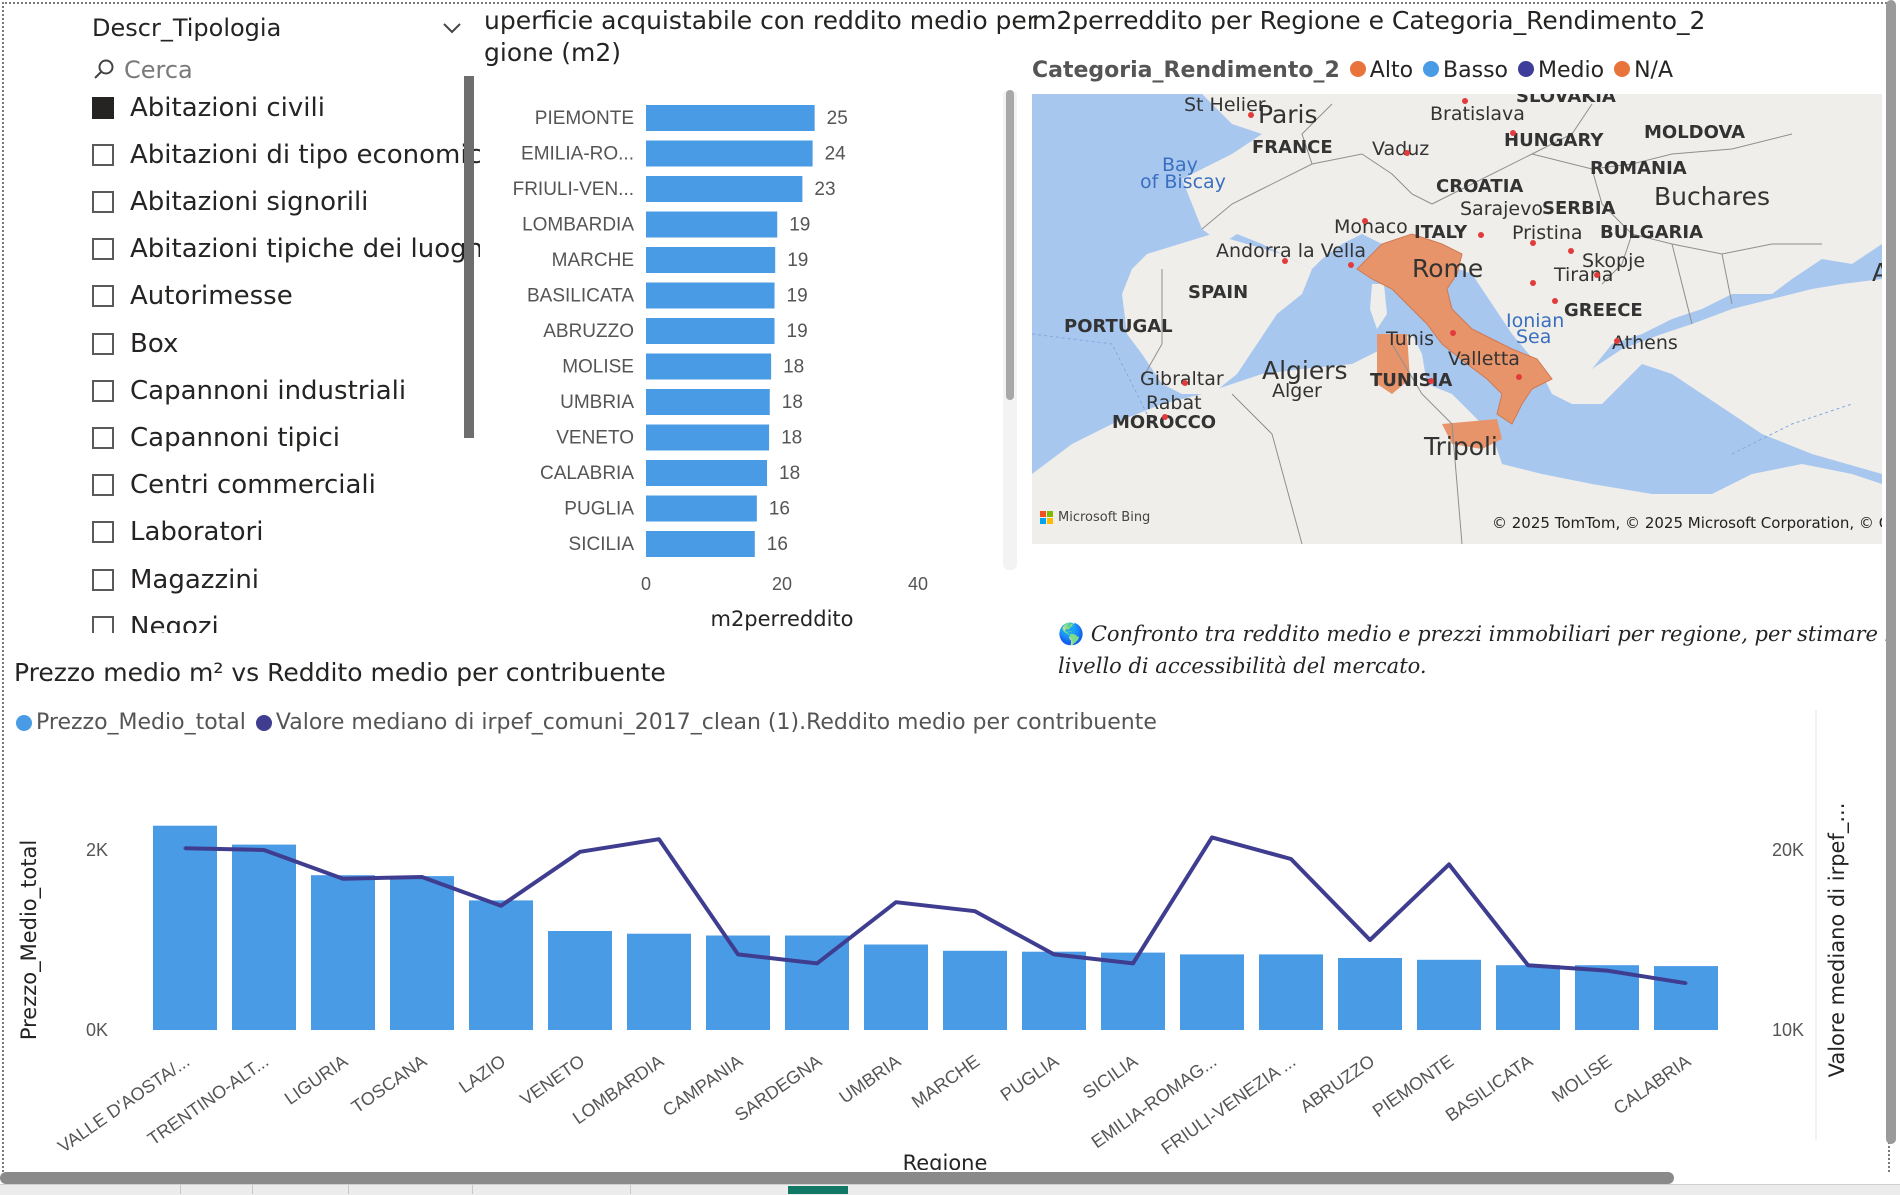  Describe the element at coordinates (935, 910) in the screenshot. I see `combo-line-series` at that location.